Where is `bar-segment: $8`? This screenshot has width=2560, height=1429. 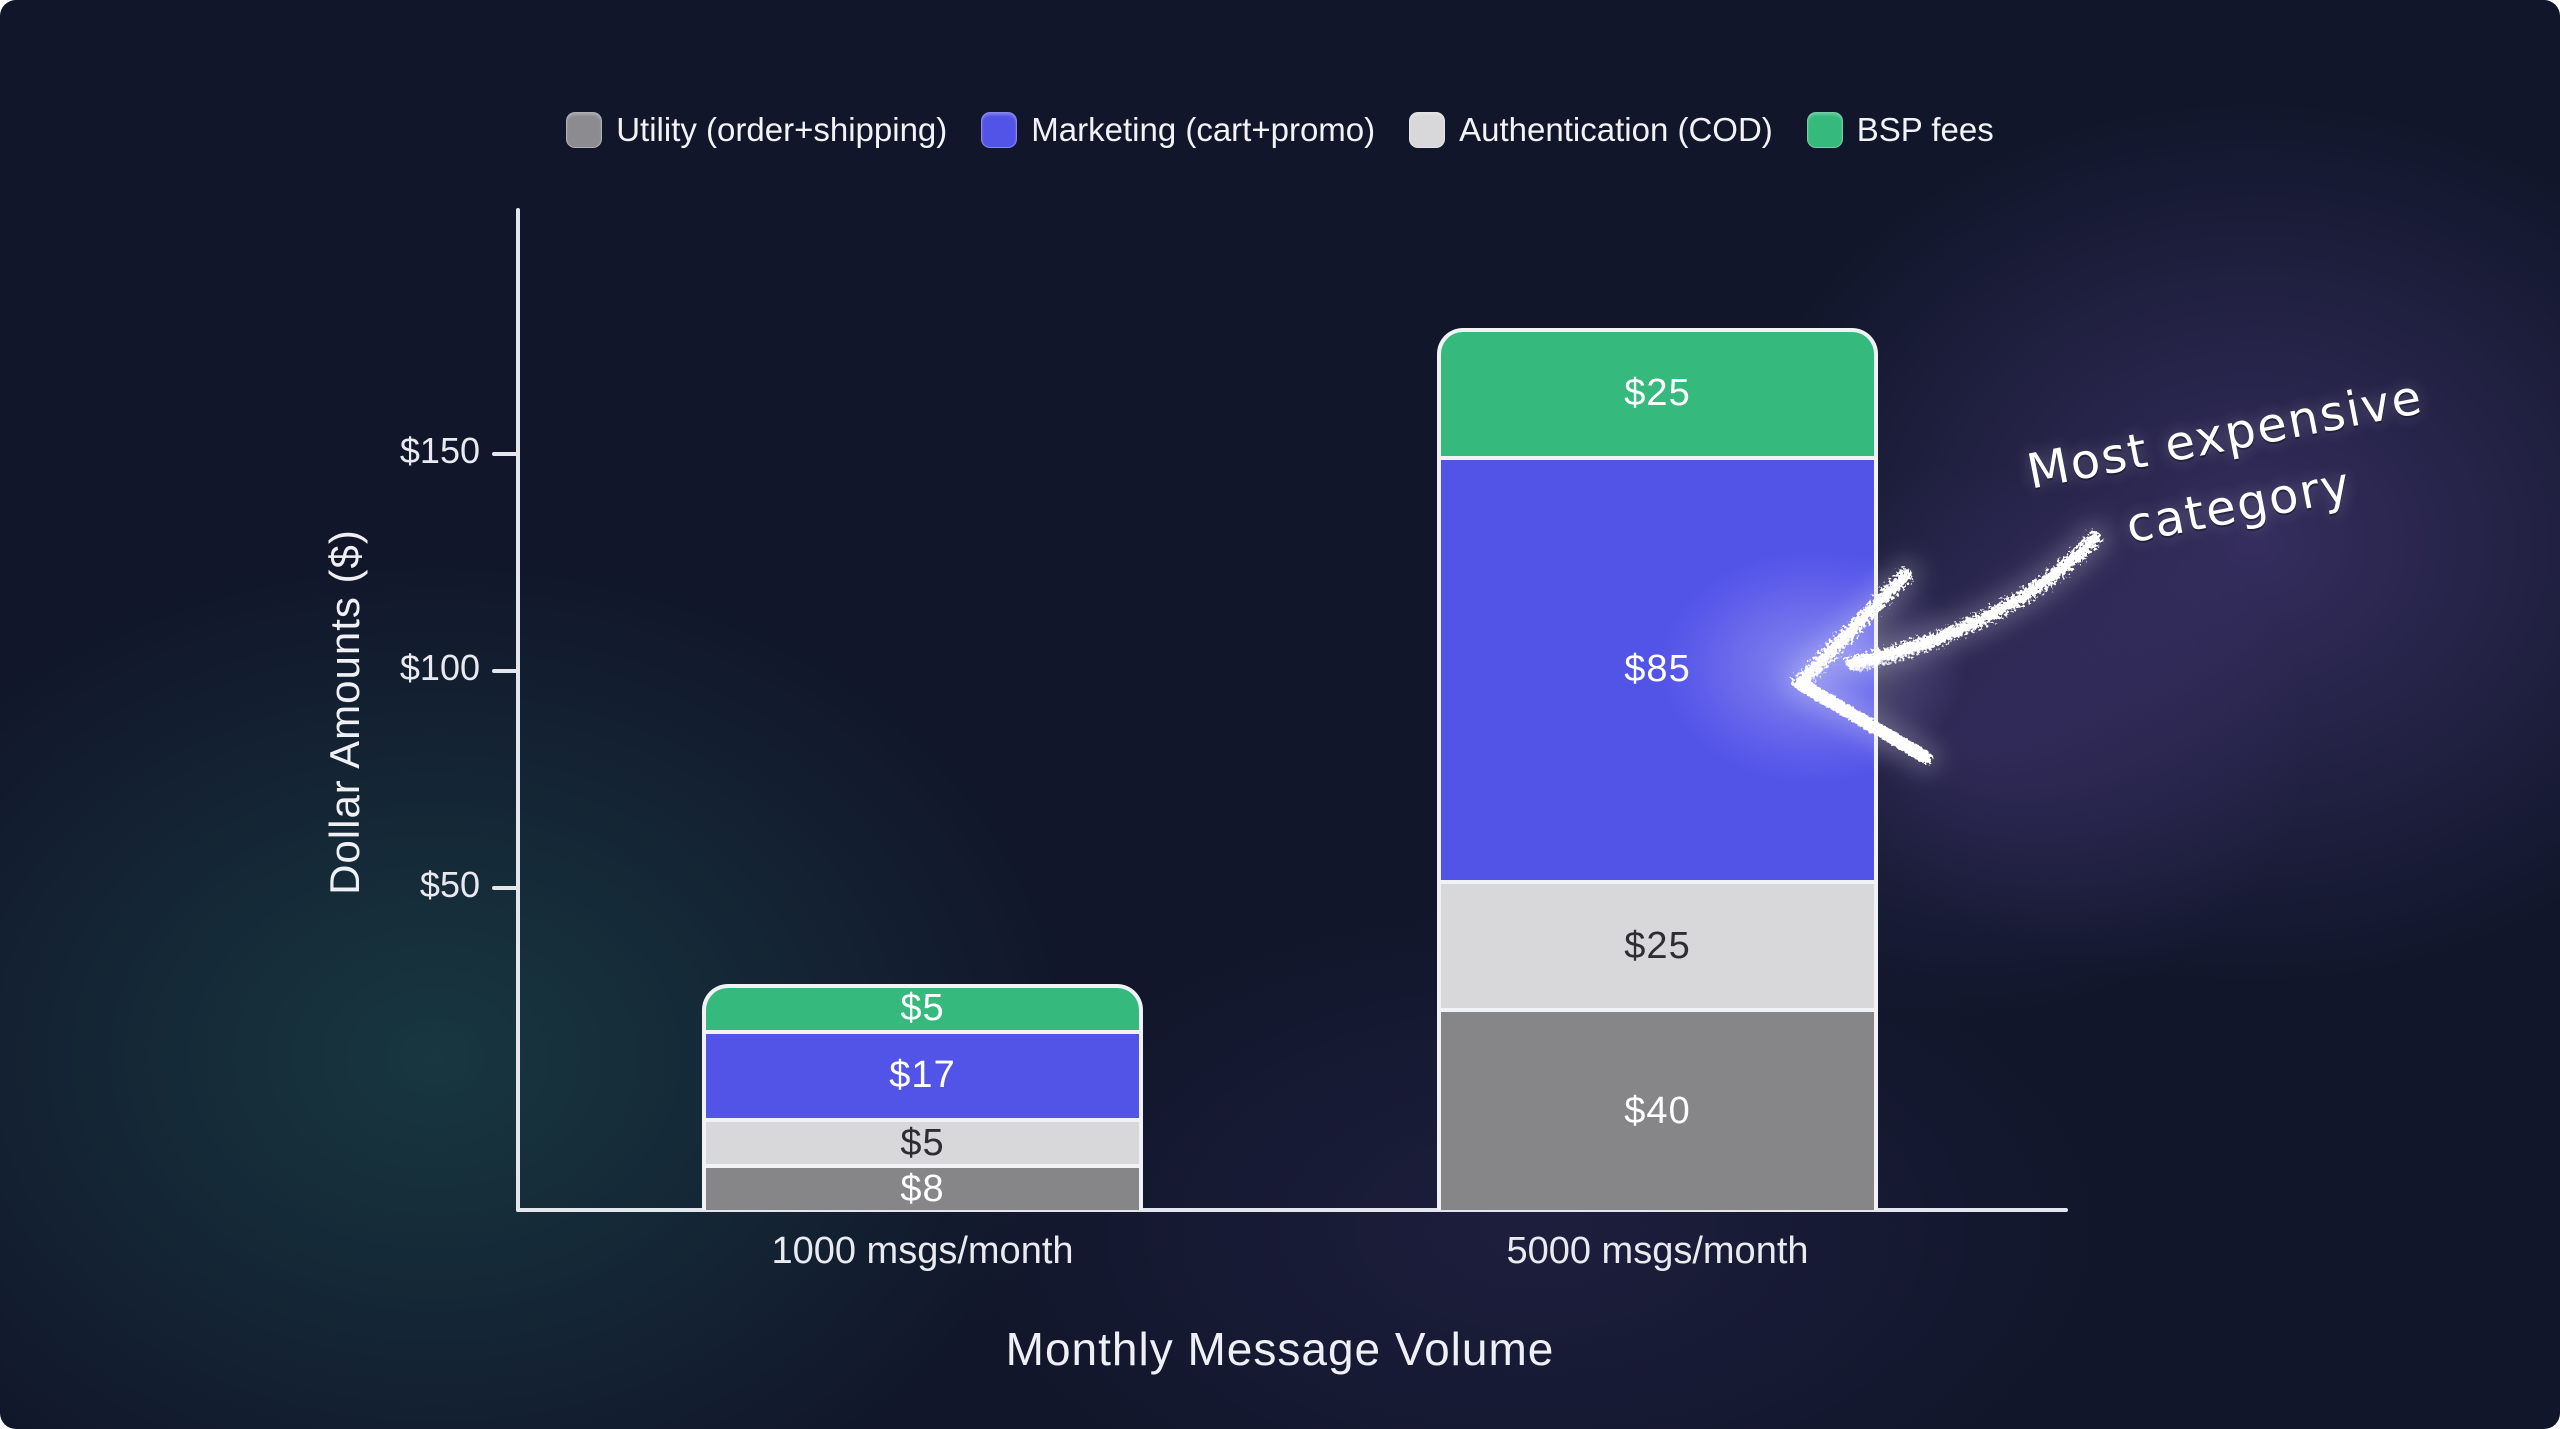
bar-segment: $8 is located at coordinates (922, 1189).